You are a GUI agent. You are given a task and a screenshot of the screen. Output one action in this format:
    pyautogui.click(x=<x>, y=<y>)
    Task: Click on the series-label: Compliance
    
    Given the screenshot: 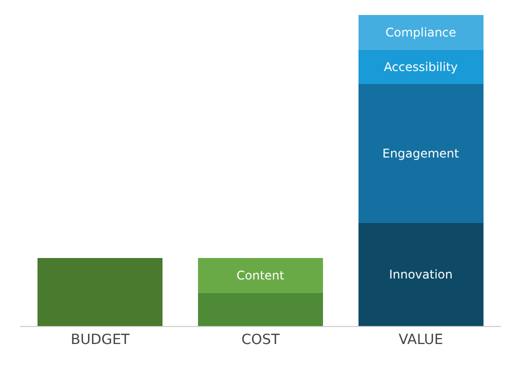 What is the action you would take?
    pyautogui.click(x=421, y=33)
    